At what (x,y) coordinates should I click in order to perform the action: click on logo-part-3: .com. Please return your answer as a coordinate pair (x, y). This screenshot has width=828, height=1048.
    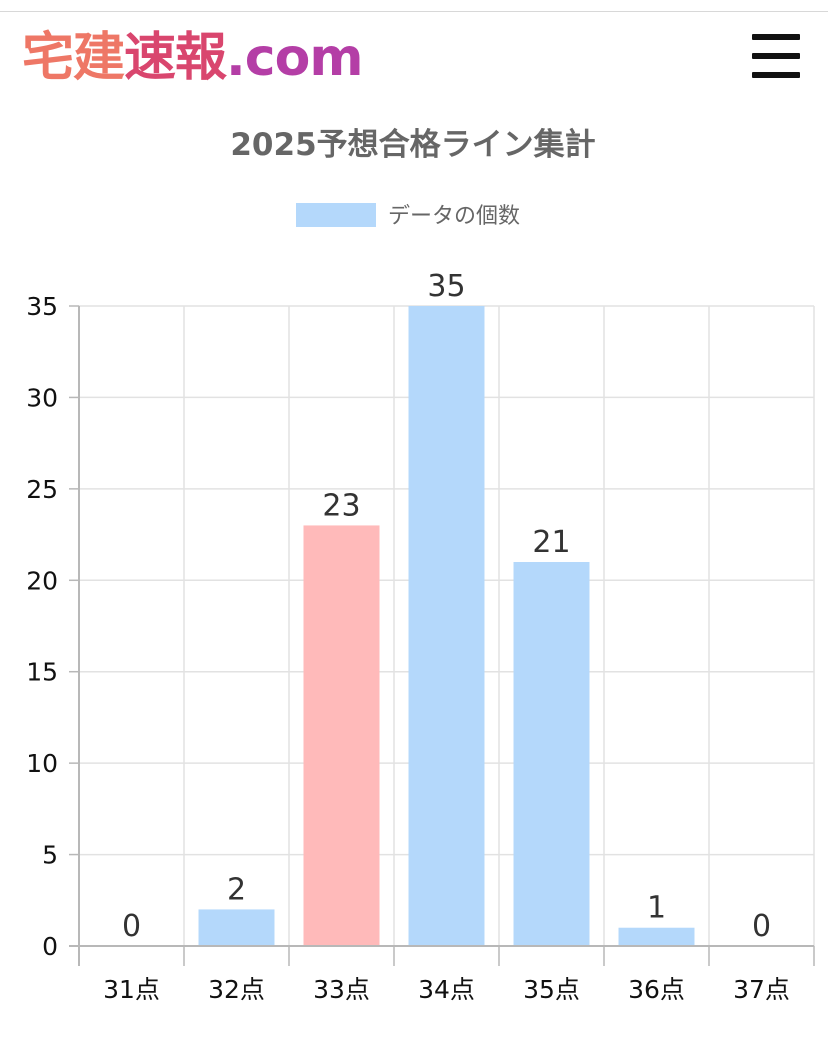
    Looking at the image, I should click on (294, 58).